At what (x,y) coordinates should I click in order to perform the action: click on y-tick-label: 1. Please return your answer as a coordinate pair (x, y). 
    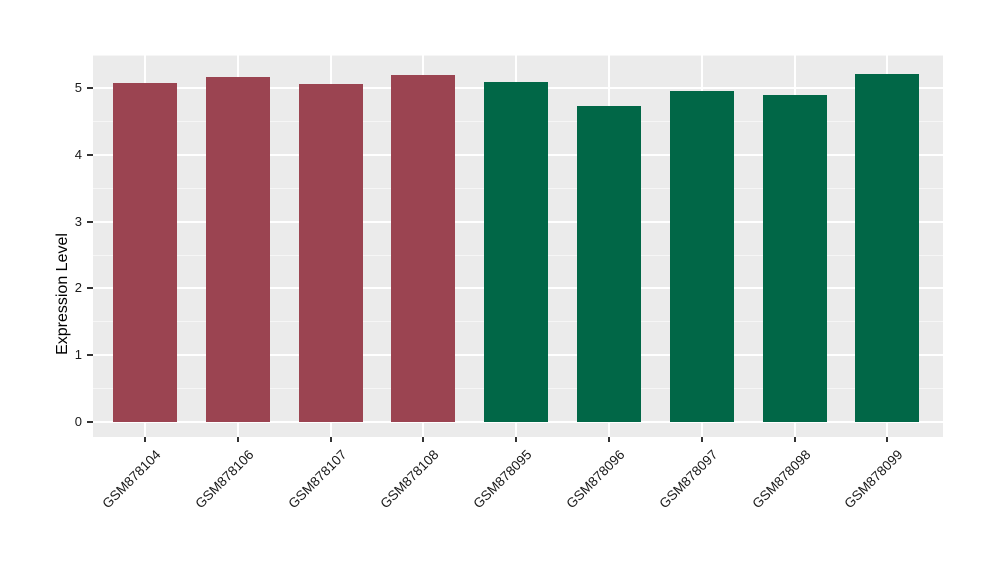
    Looking at the image, I should click on (78, 355).